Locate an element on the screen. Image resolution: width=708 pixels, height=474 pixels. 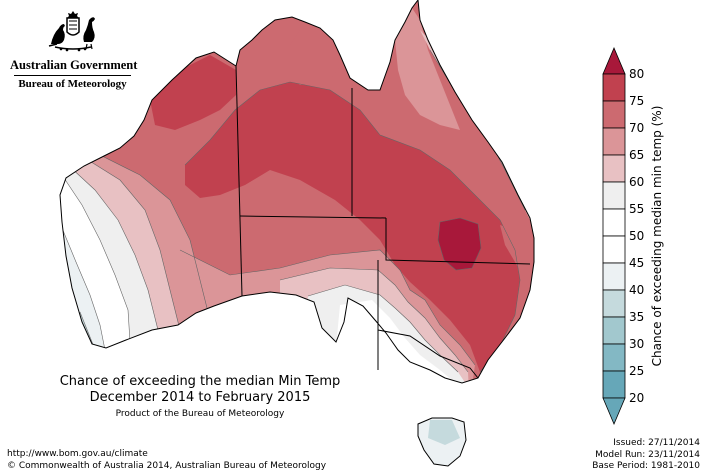
band-80-hotspot is located at coordinates (459, 244).